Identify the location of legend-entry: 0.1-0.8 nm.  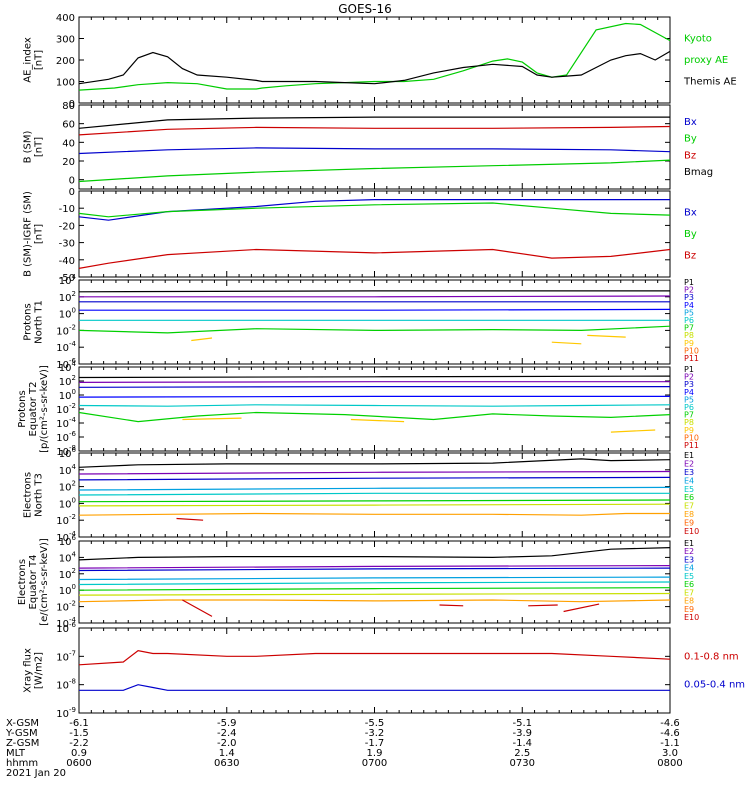
(711, 656).